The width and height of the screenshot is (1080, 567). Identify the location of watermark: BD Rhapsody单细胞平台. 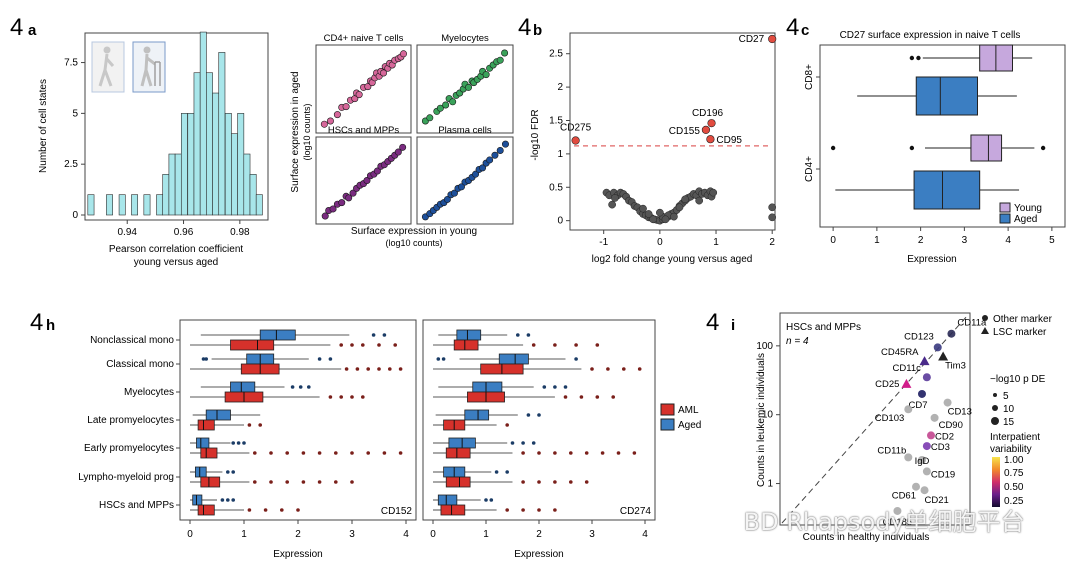
(885, 520).